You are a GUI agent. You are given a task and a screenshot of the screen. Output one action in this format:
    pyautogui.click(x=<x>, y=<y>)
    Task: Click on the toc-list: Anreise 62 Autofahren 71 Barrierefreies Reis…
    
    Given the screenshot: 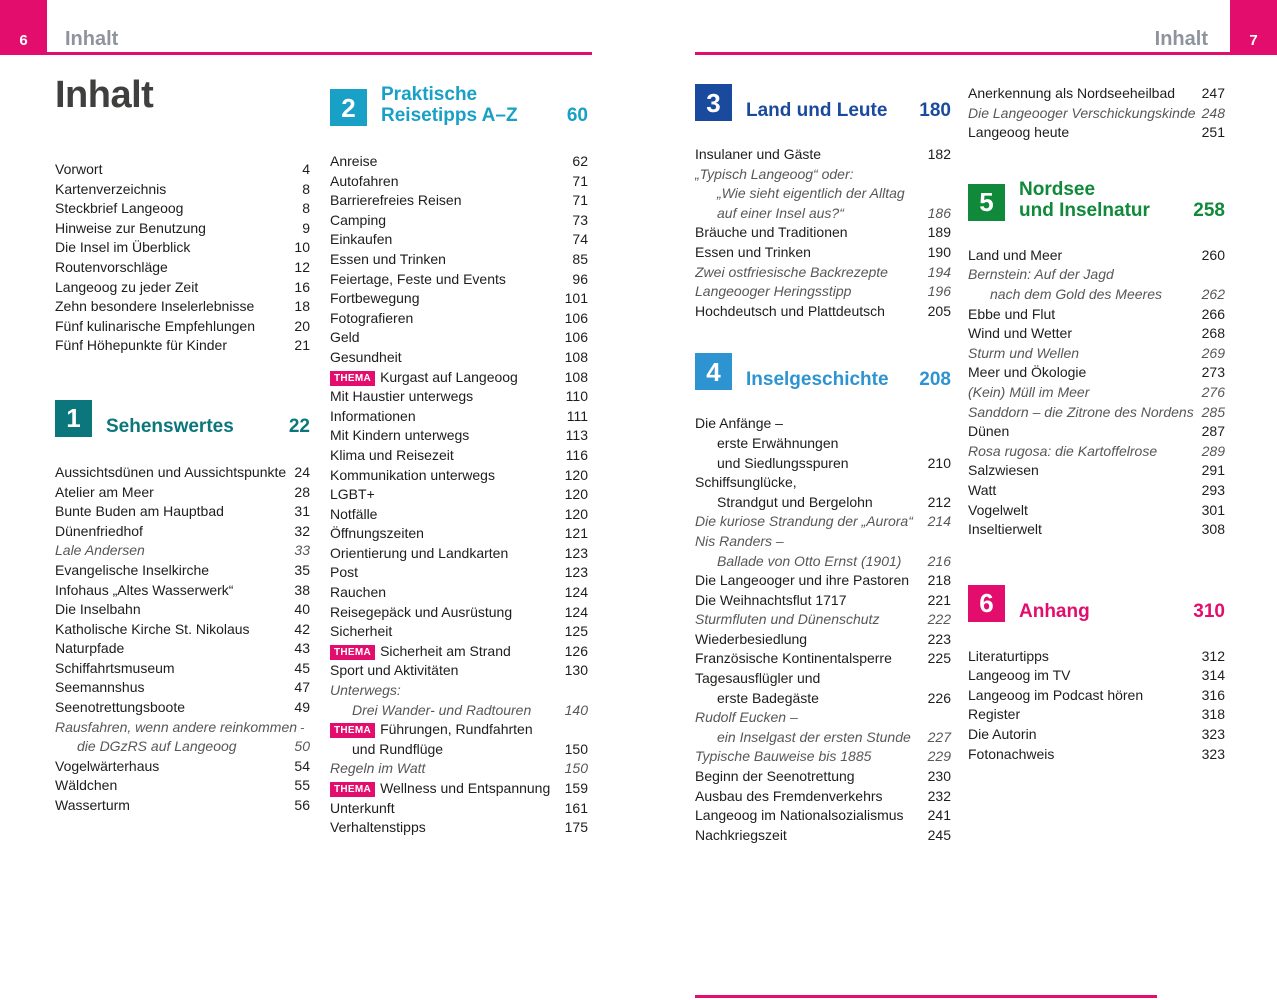 What is the action you would take?
    pyautogui.click(x=459, y=495)
    